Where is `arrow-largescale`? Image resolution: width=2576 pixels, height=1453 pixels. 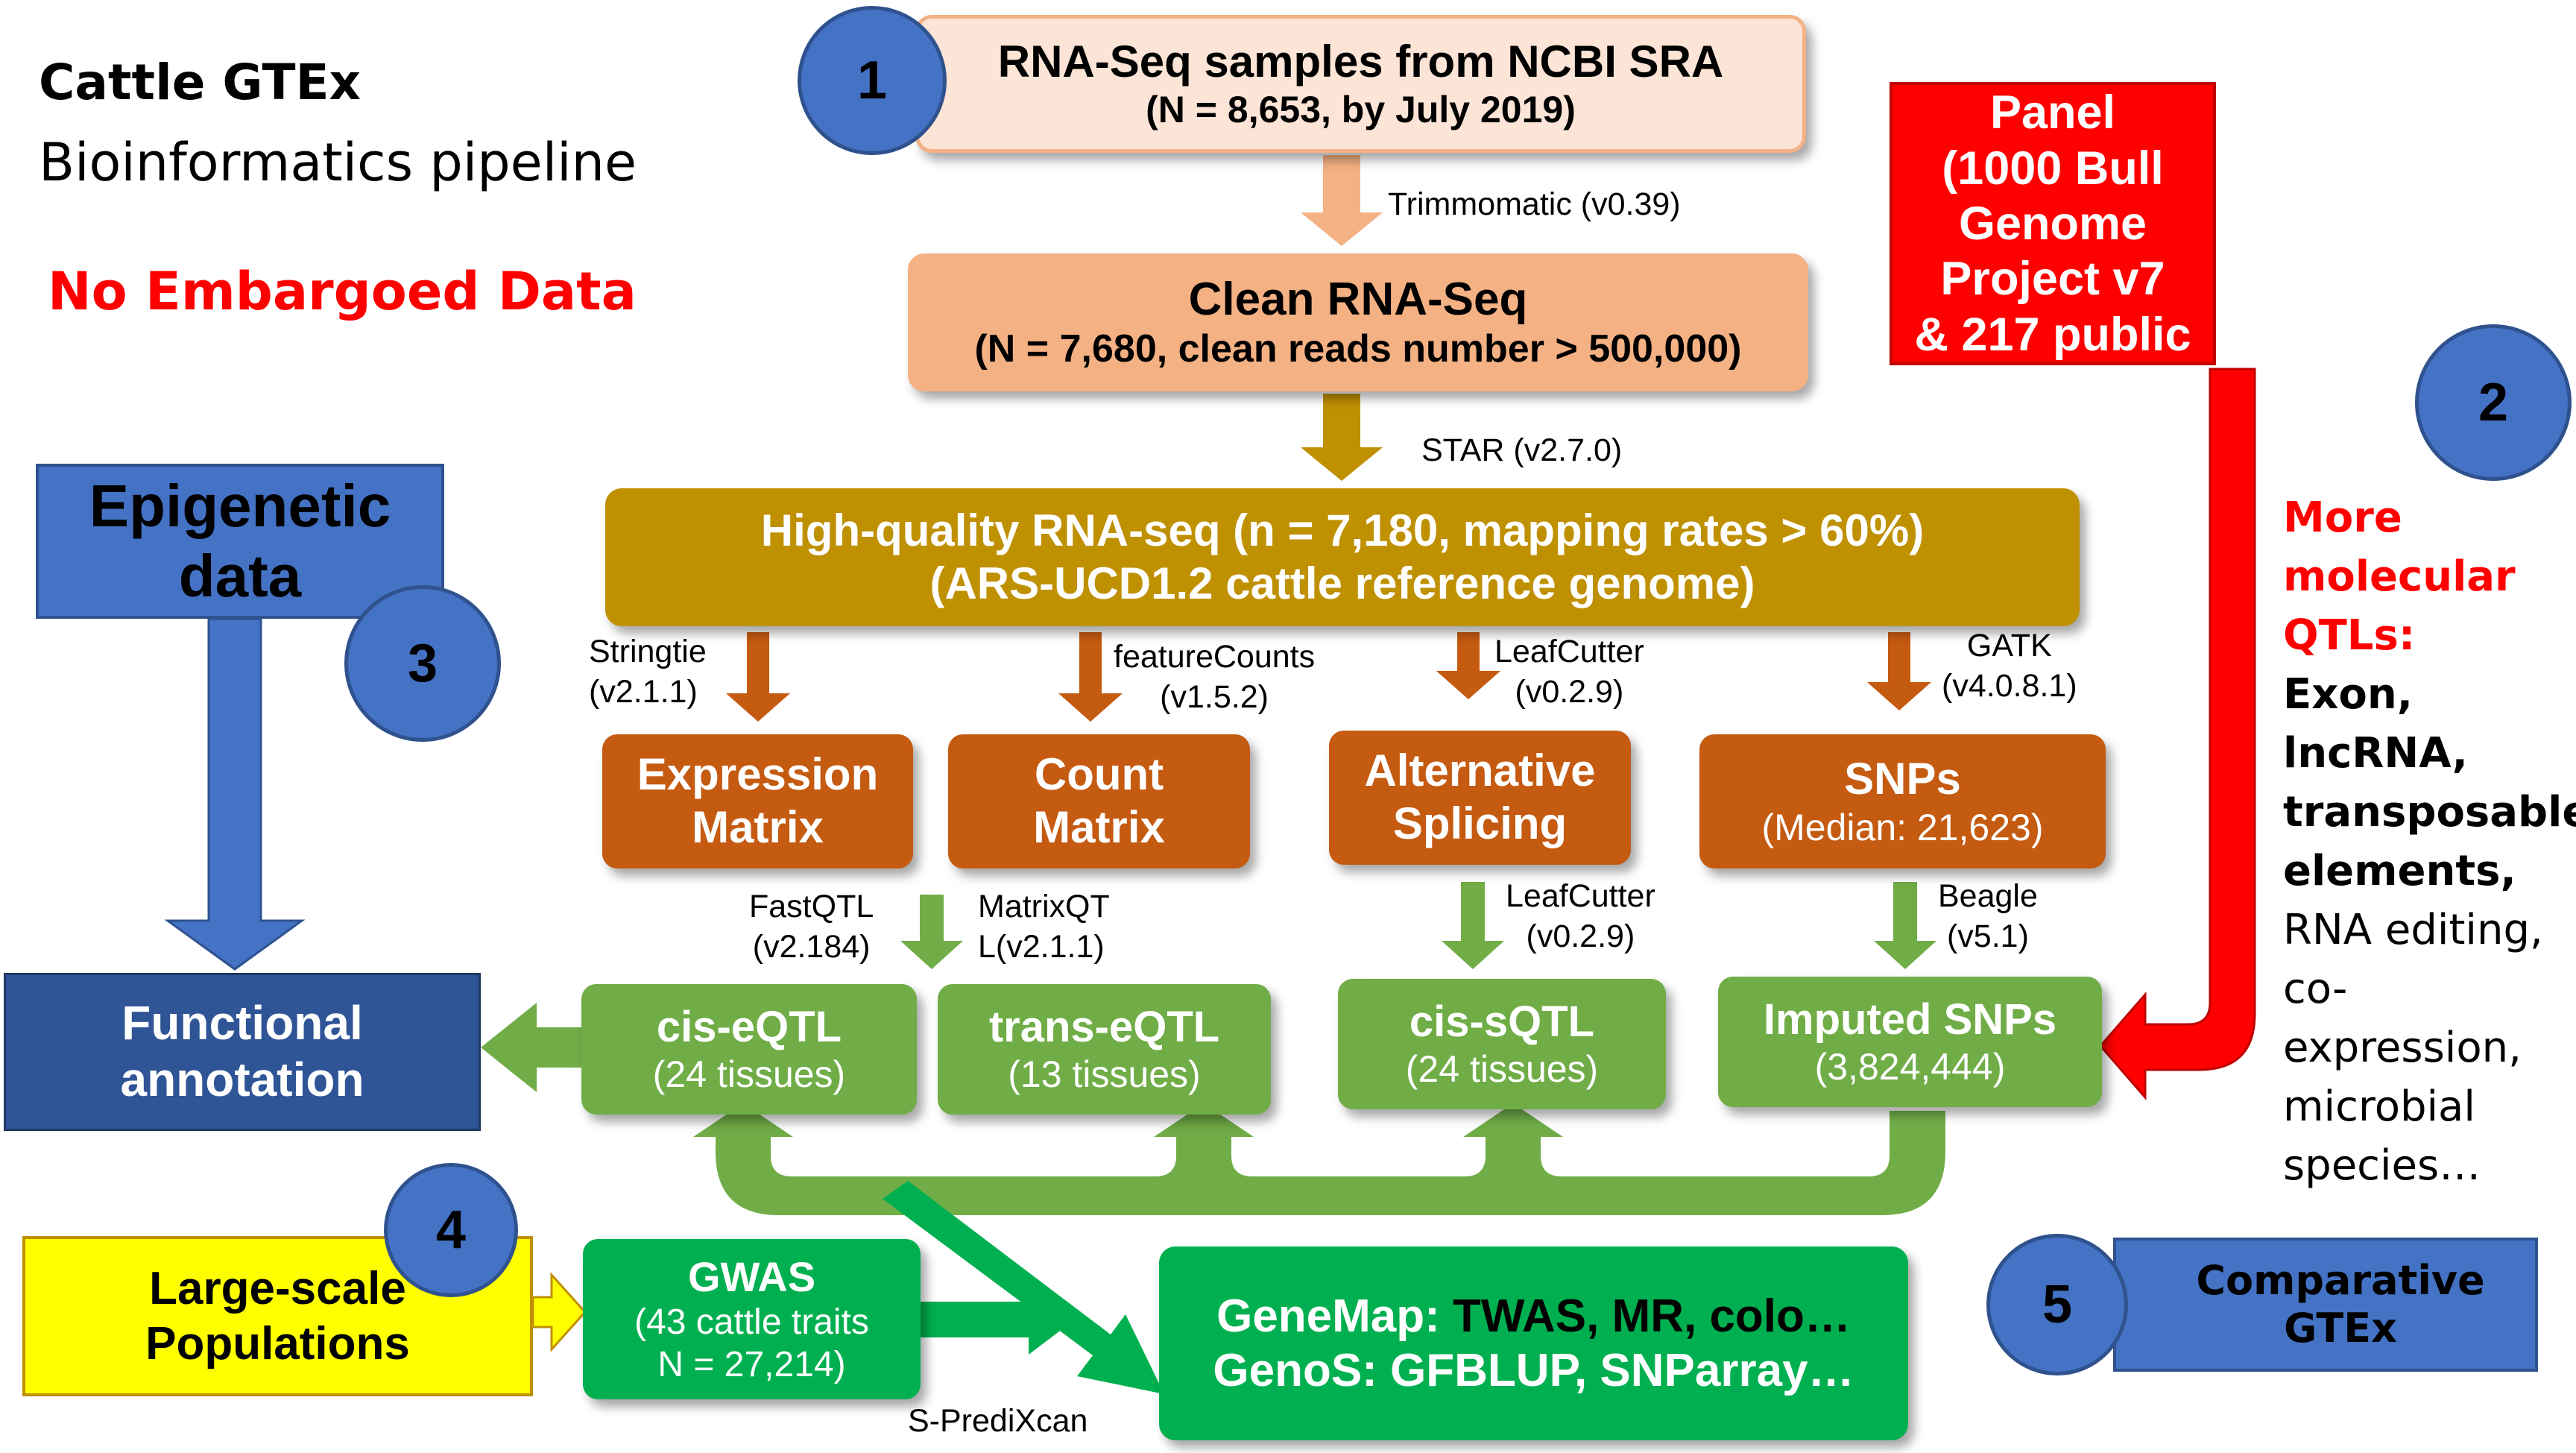
arrow-largescale is located at coordinates (559, 1312).